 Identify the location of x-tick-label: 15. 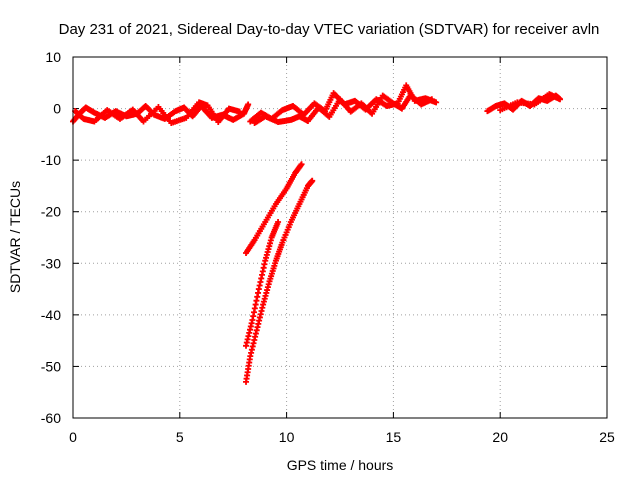
(394, 437).